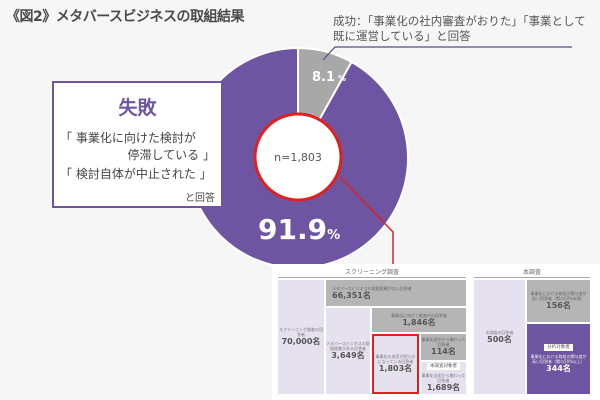 Image resolution: width=600 pixels, height=400 pixels. What do you see at coordinates (459, 28) in the screenshot?
I see `success-callout: 成功：「事業化の社内審査がおりた」「事業として既に運営している」と回答` at bounding box center [459, 28].